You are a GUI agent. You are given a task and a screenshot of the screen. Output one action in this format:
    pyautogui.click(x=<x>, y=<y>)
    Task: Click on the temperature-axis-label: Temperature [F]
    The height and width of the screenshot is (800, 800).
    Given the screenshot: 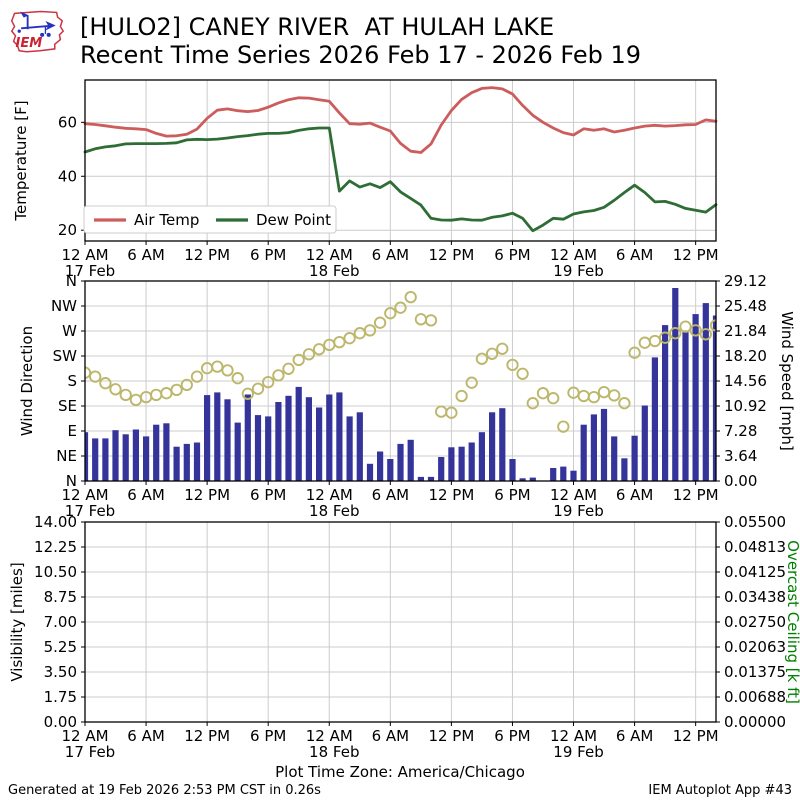 What is the action you would take?
    pyautogui.click(x=21, y=160)
    